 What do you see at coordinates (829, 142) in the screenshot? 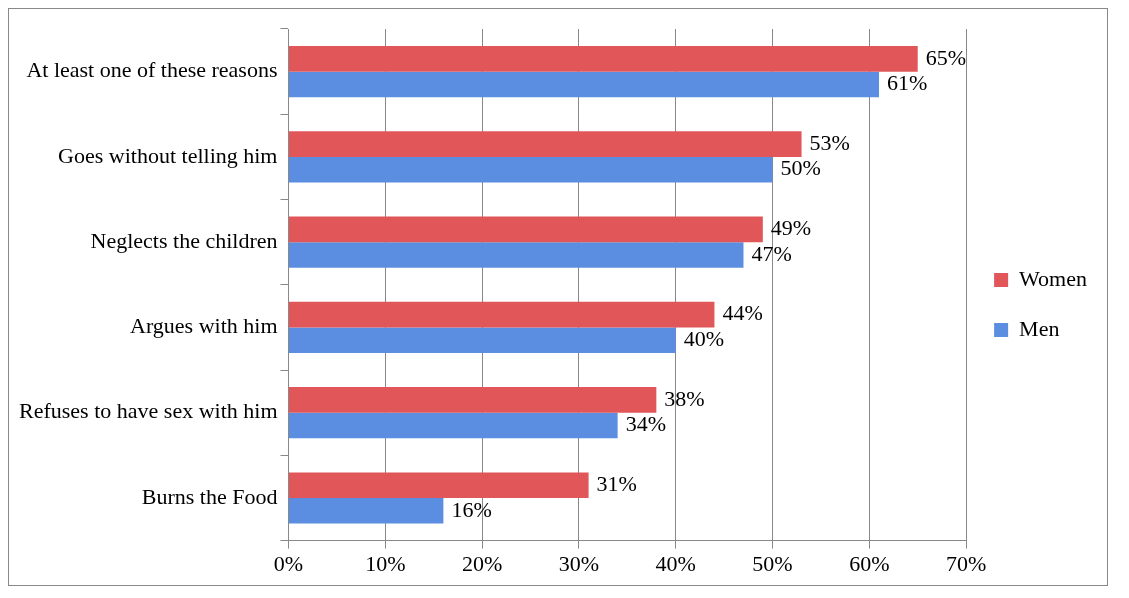
I see `data-label: 53%` at bounding box center [829, 142].